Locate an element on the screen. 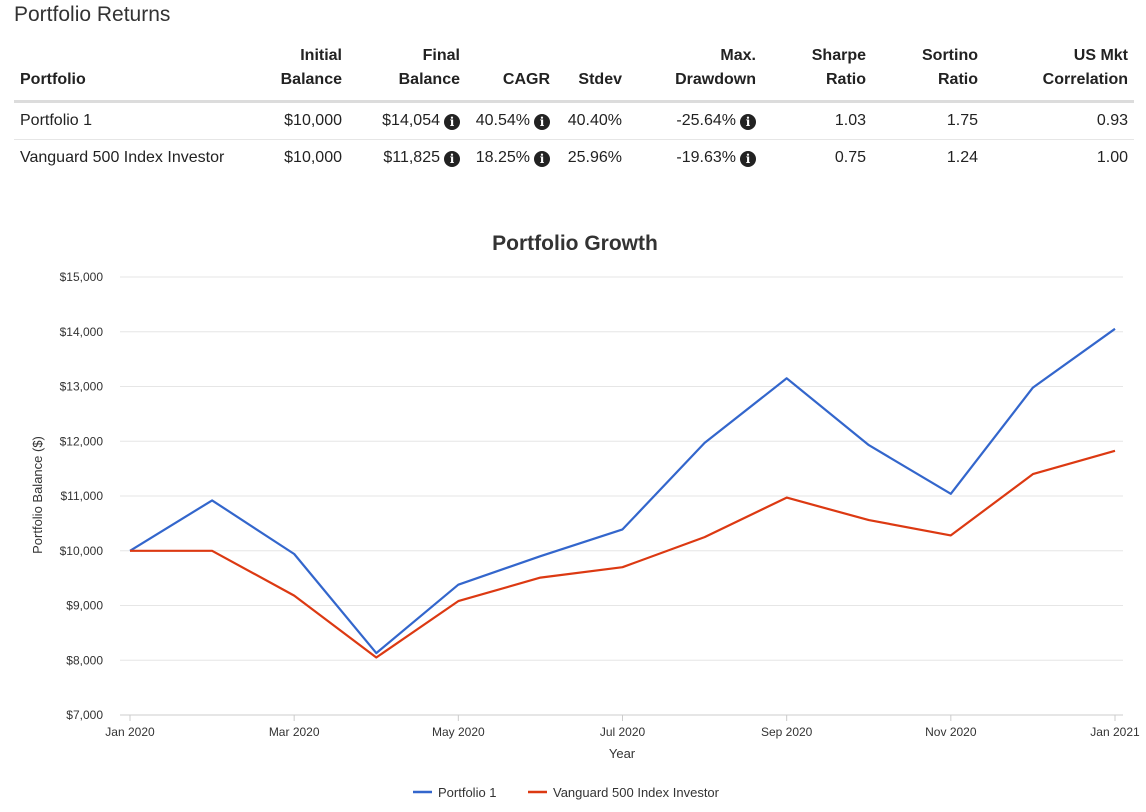 The height and width of the screenshot is (812, 1146). header-sharpe-ratio: Sharpe Ratio is located at coordinates (817, 72).